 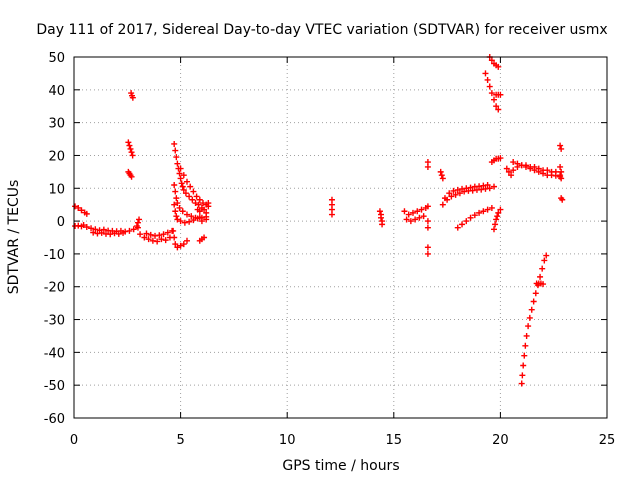 I want to click on x-tick-label: 20, so click(x=500, y=440).